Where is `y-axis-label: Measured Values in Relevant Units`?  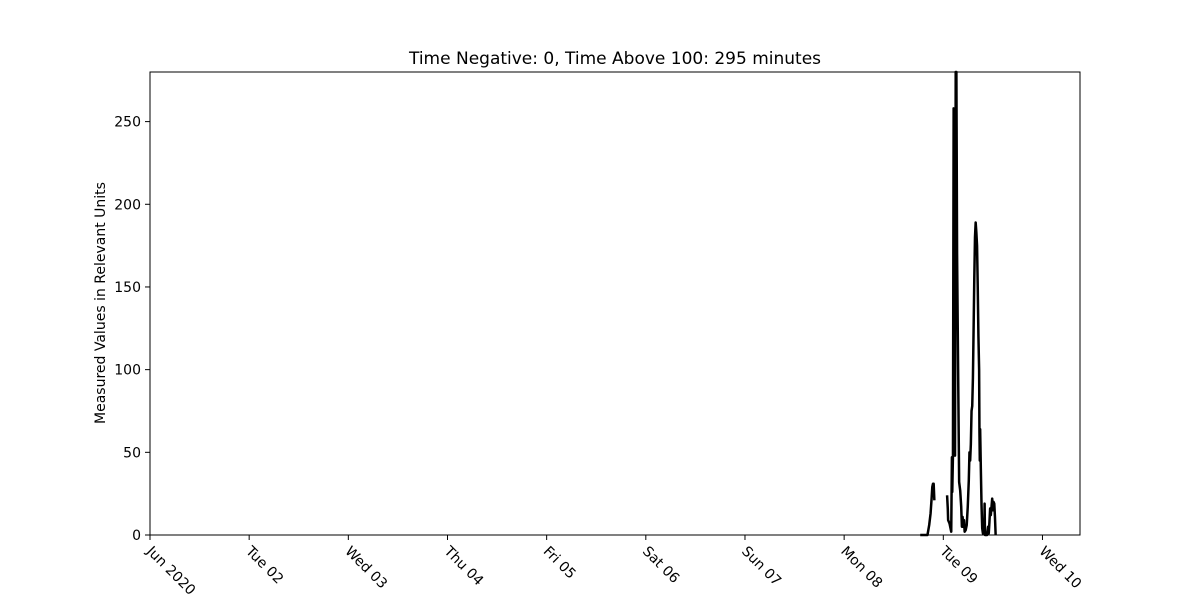 y-axis-label: Measured Values in Relevant Units is located at coordinates (101, 303).